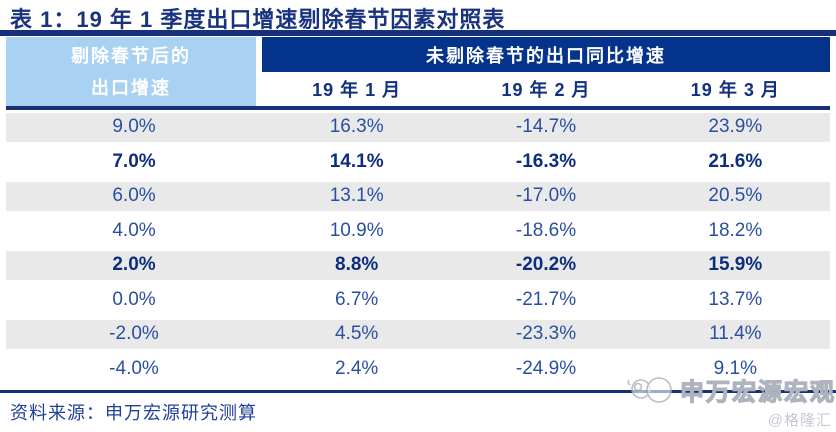 The height and width of the screenshot is (432, 836). I want to click on table-cell: 13.7%, so click(735, 299).